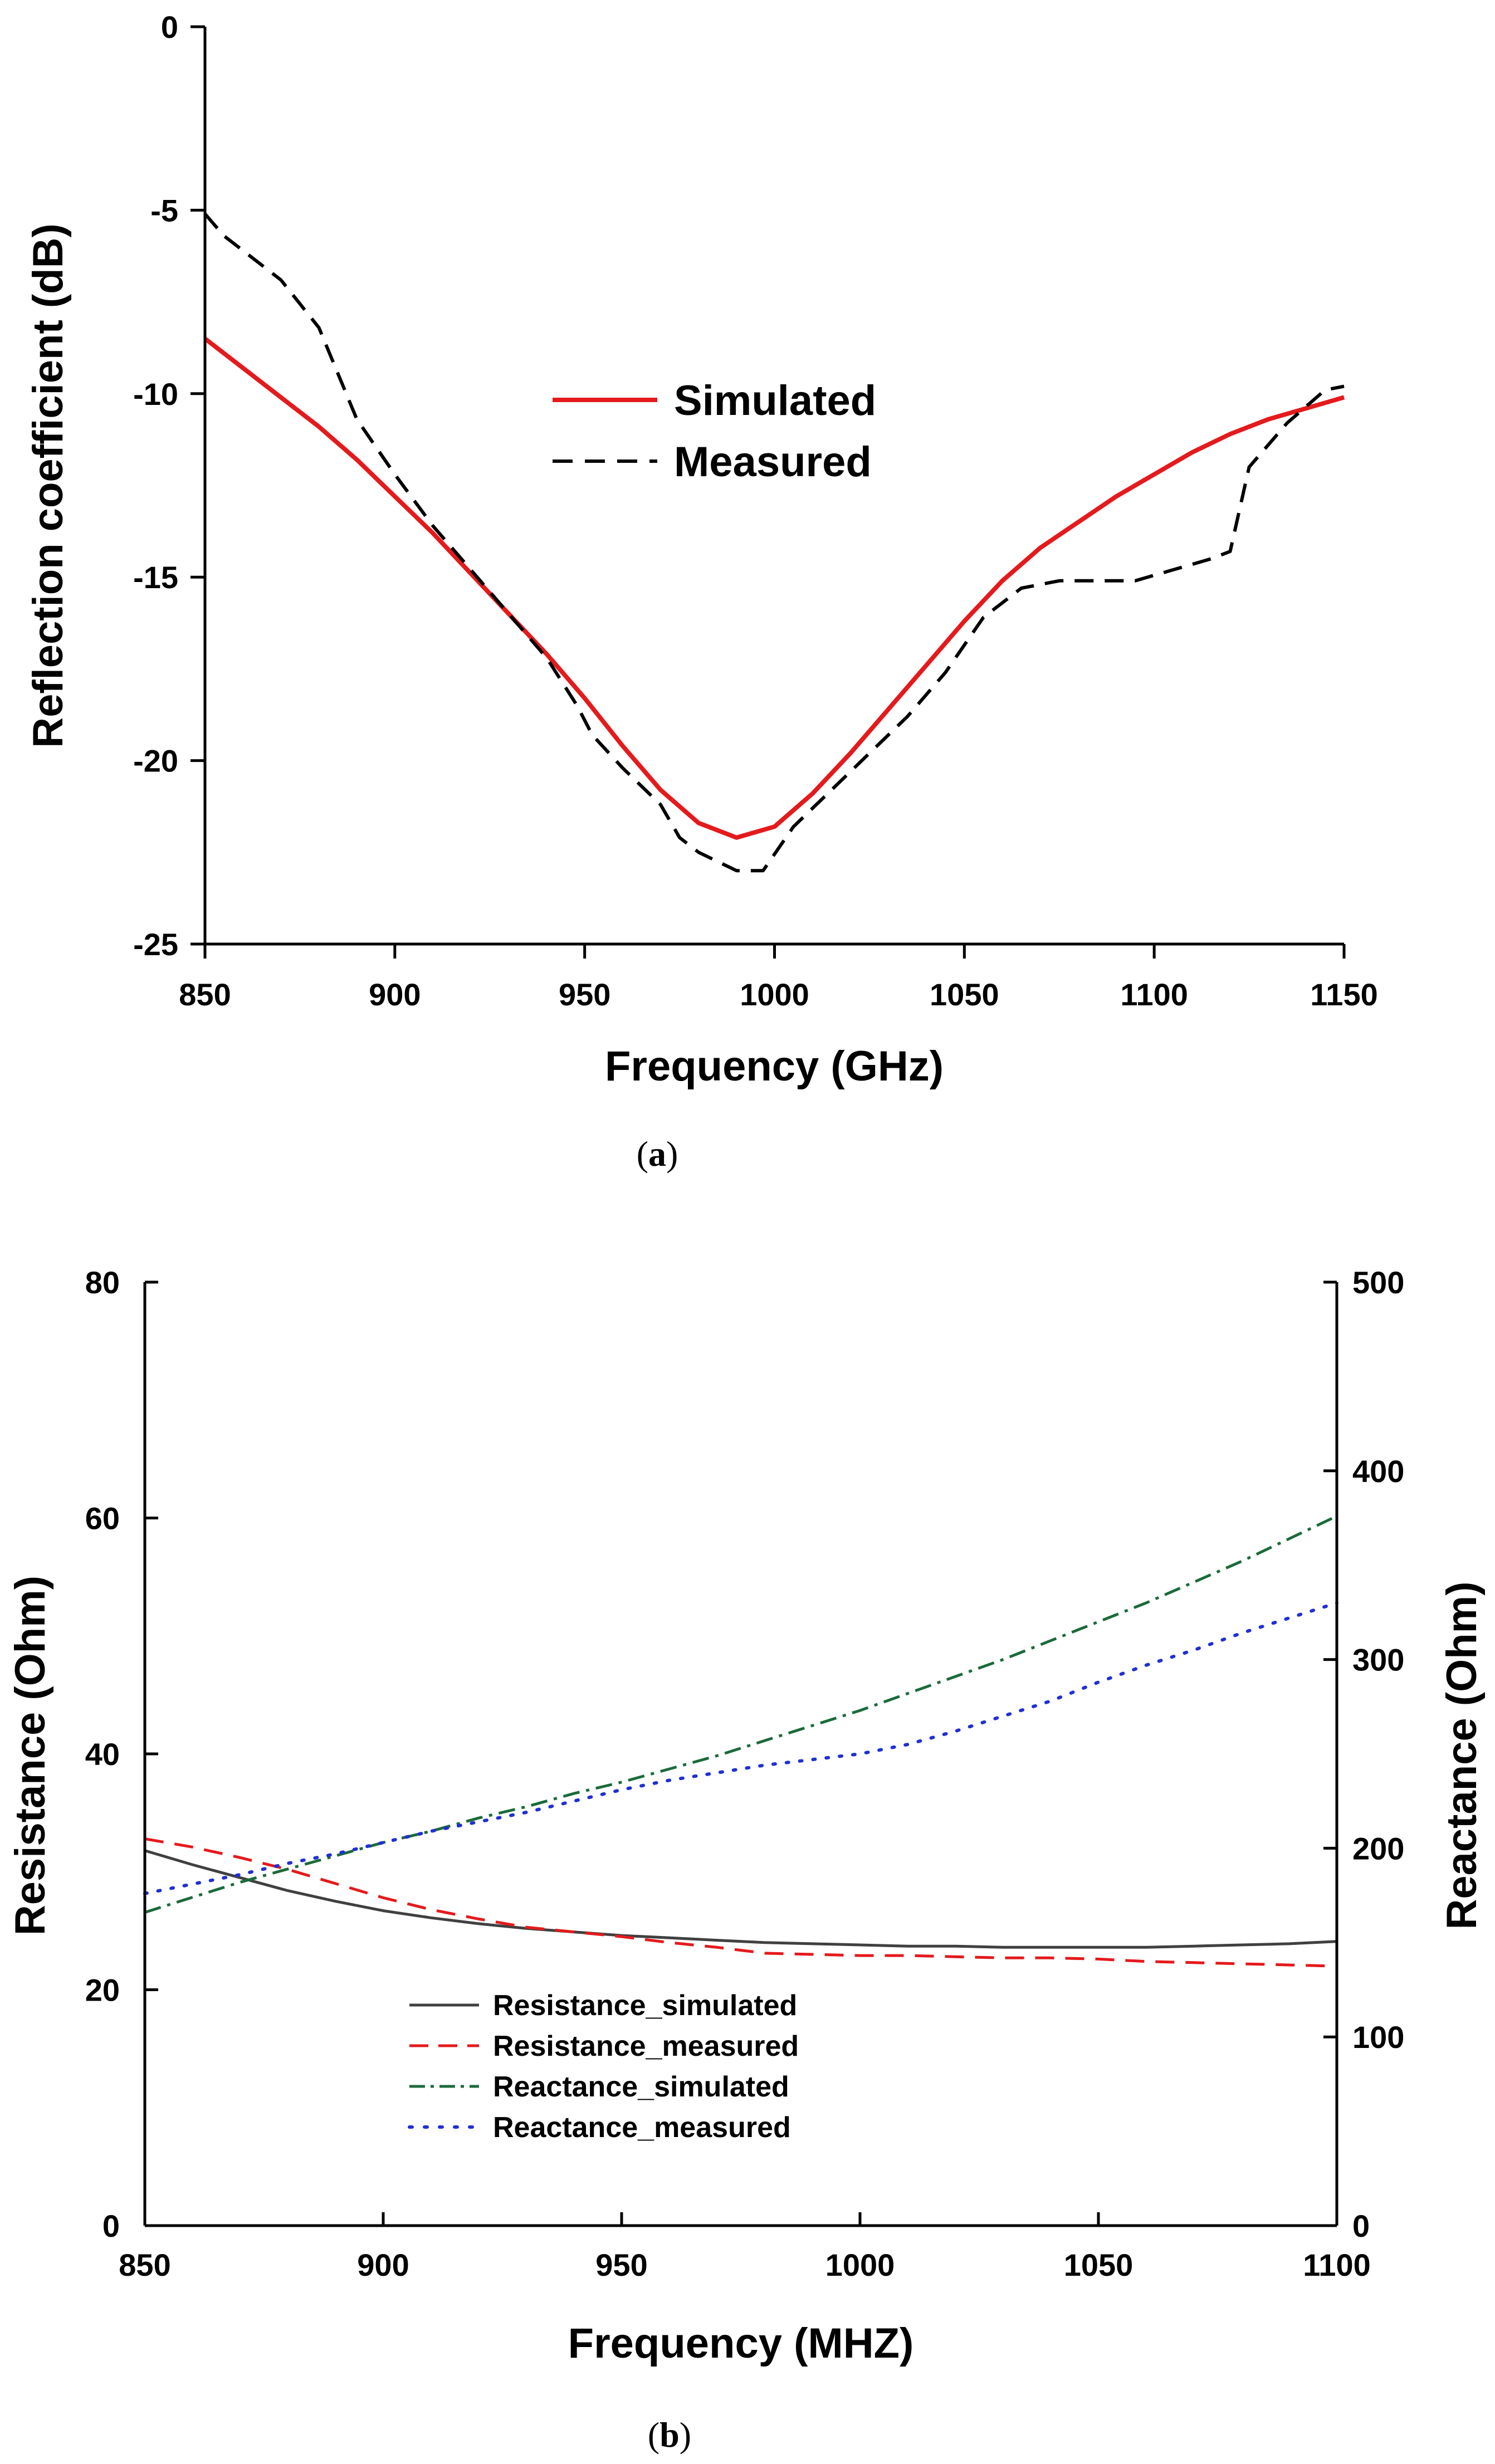 The width and height of the screenshot is (1495, 2464). Describe the element at coordinates (714, 431) in the screenshot. I see `panel-a-legend: Simulated Measured` at that location.